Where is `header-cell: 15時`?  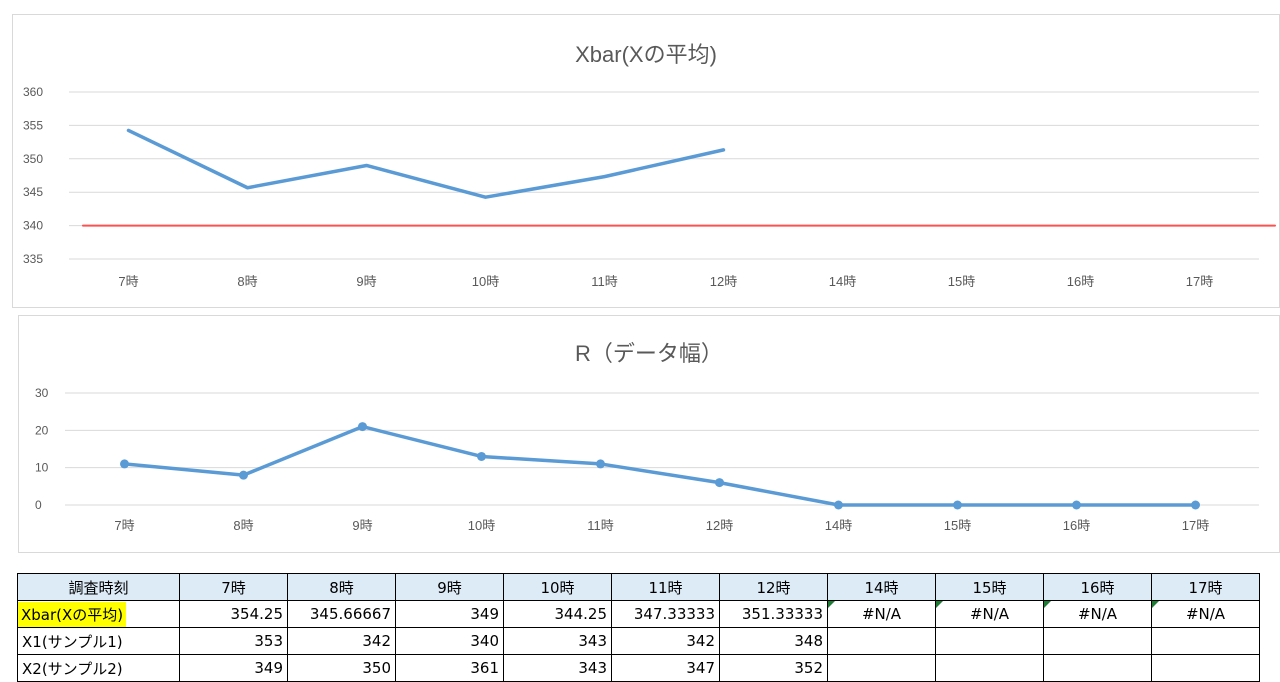
header-cell: 15時 is located at coordinates (989, 587).